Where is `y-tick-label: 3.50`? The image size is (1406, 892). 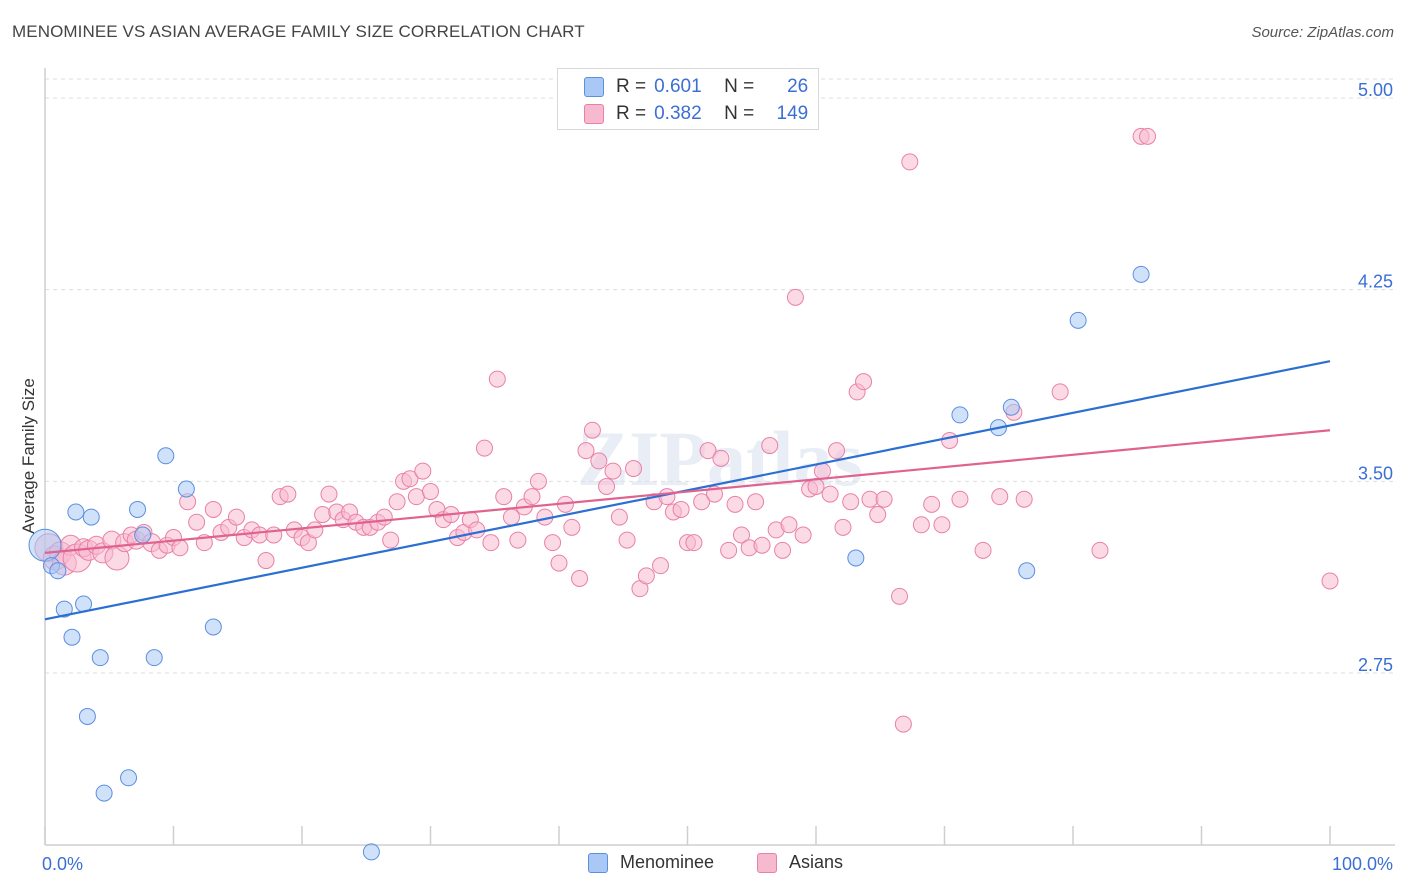
y-tick-label: 3.50 is located at coordinates (1375, 473).